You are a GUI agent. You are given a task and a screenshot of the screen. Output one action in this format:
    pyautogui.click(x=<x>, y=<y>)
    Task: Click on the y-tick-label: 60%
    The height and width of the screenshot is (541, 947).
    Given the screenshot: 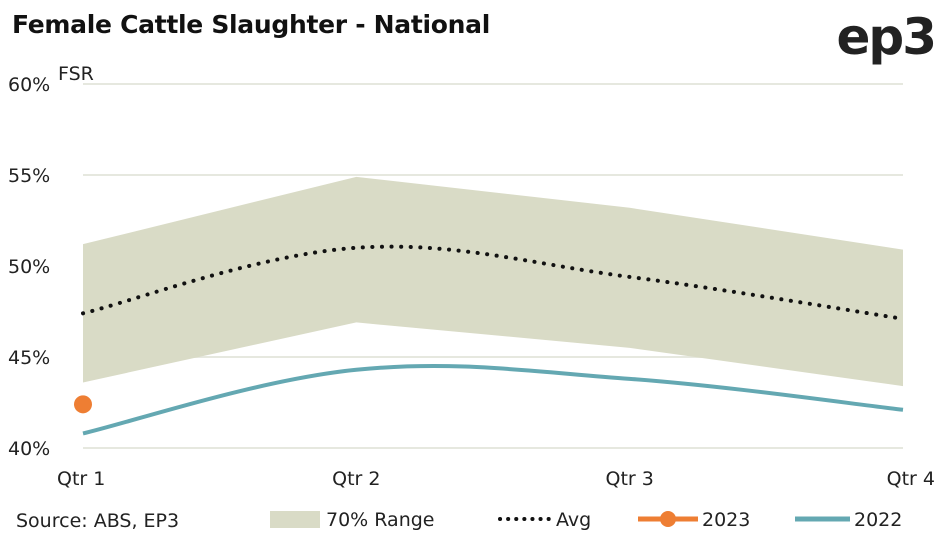 What is the action you would take?
    pyautogui.click(x=29, y=85)
    